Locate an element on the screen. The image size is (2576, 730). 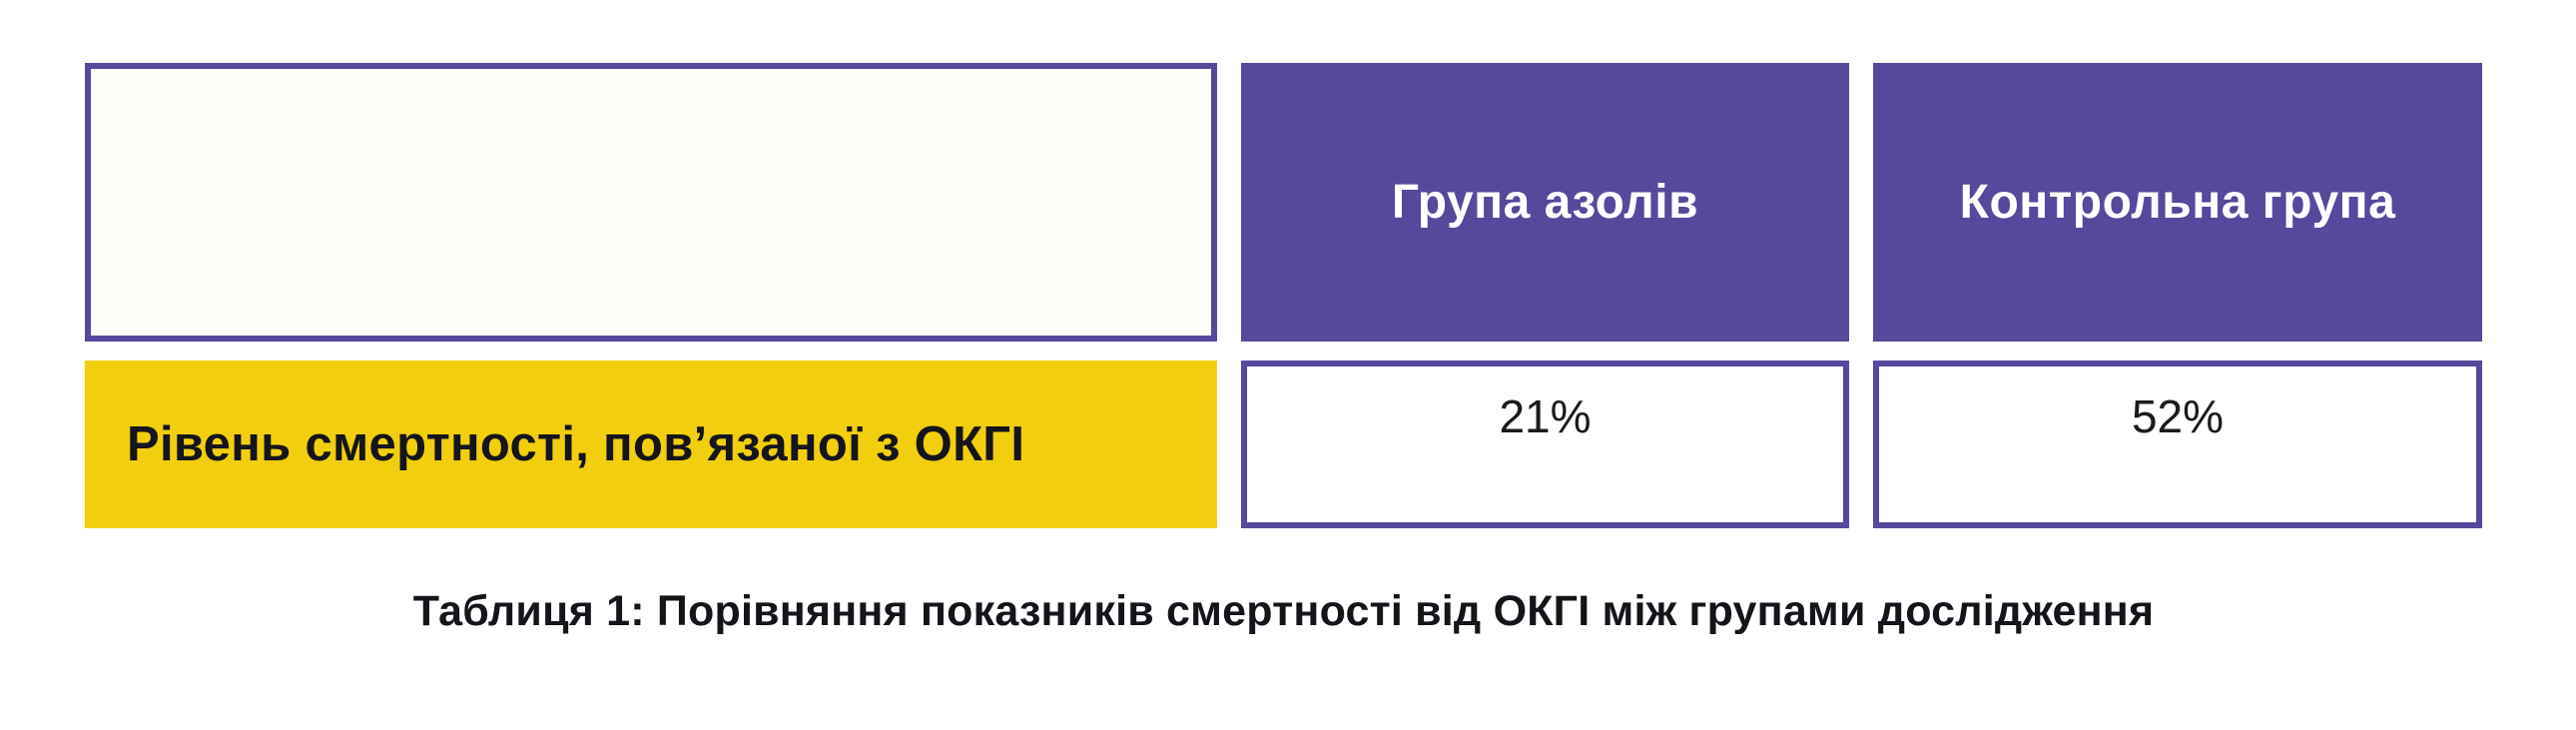
header-azole-group: Група азолів is located at coordinates (1545, 202).